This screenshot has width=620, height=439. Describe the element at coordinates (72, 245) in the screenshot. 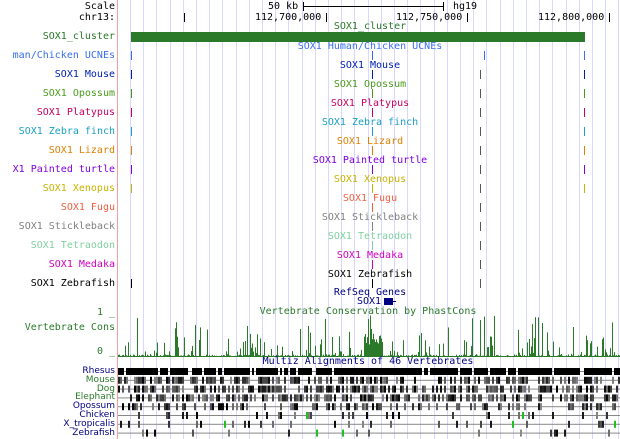

I see `track-label: SOX1 Tetraodon` at that location.